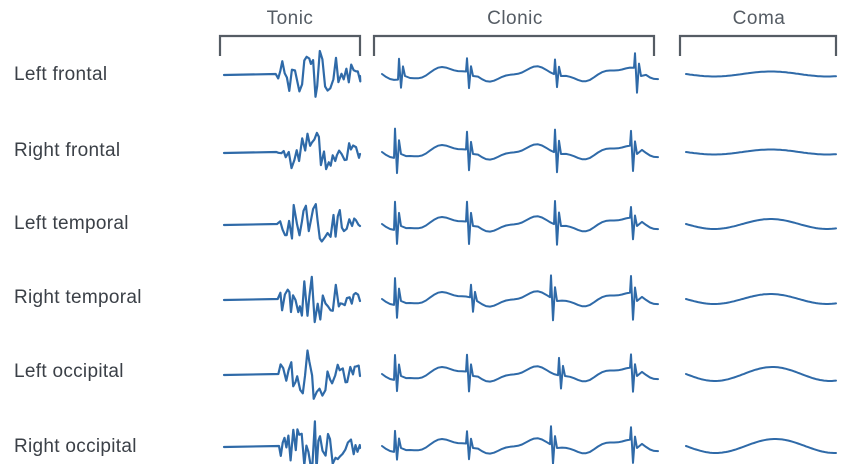 This screenshot has width=855, height=464. I want to click on coma-trace-right-occipital, so click(761, 446).